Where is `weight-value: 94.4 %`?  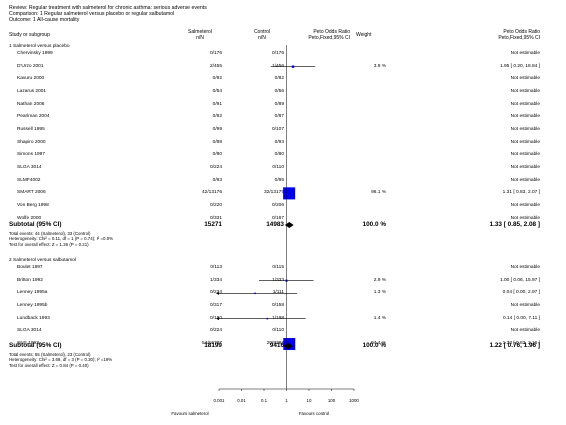
weight-value: 94.4 % is located at coordinates (378, 344).